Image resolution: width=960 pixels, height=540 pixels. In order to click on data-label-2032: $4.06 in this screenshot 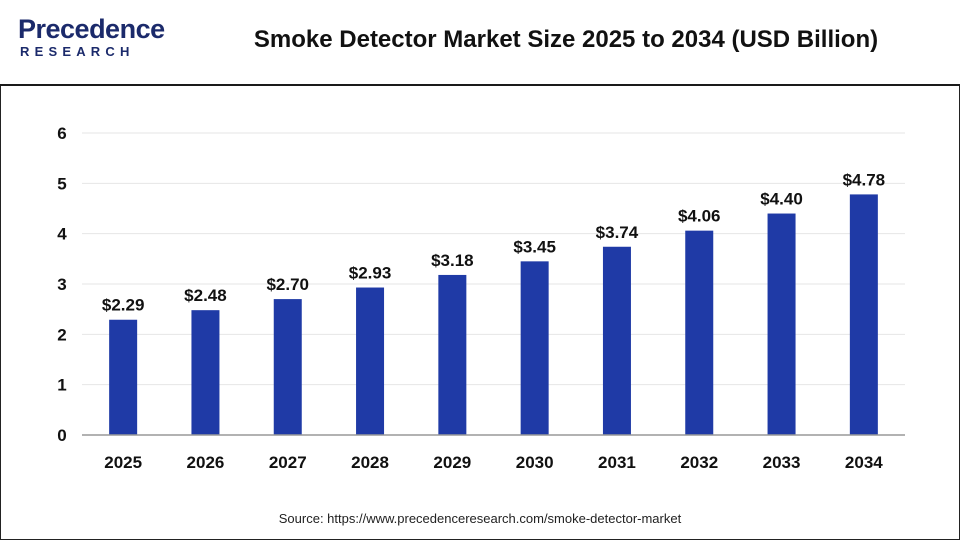, I will do `click(699, 216)`.